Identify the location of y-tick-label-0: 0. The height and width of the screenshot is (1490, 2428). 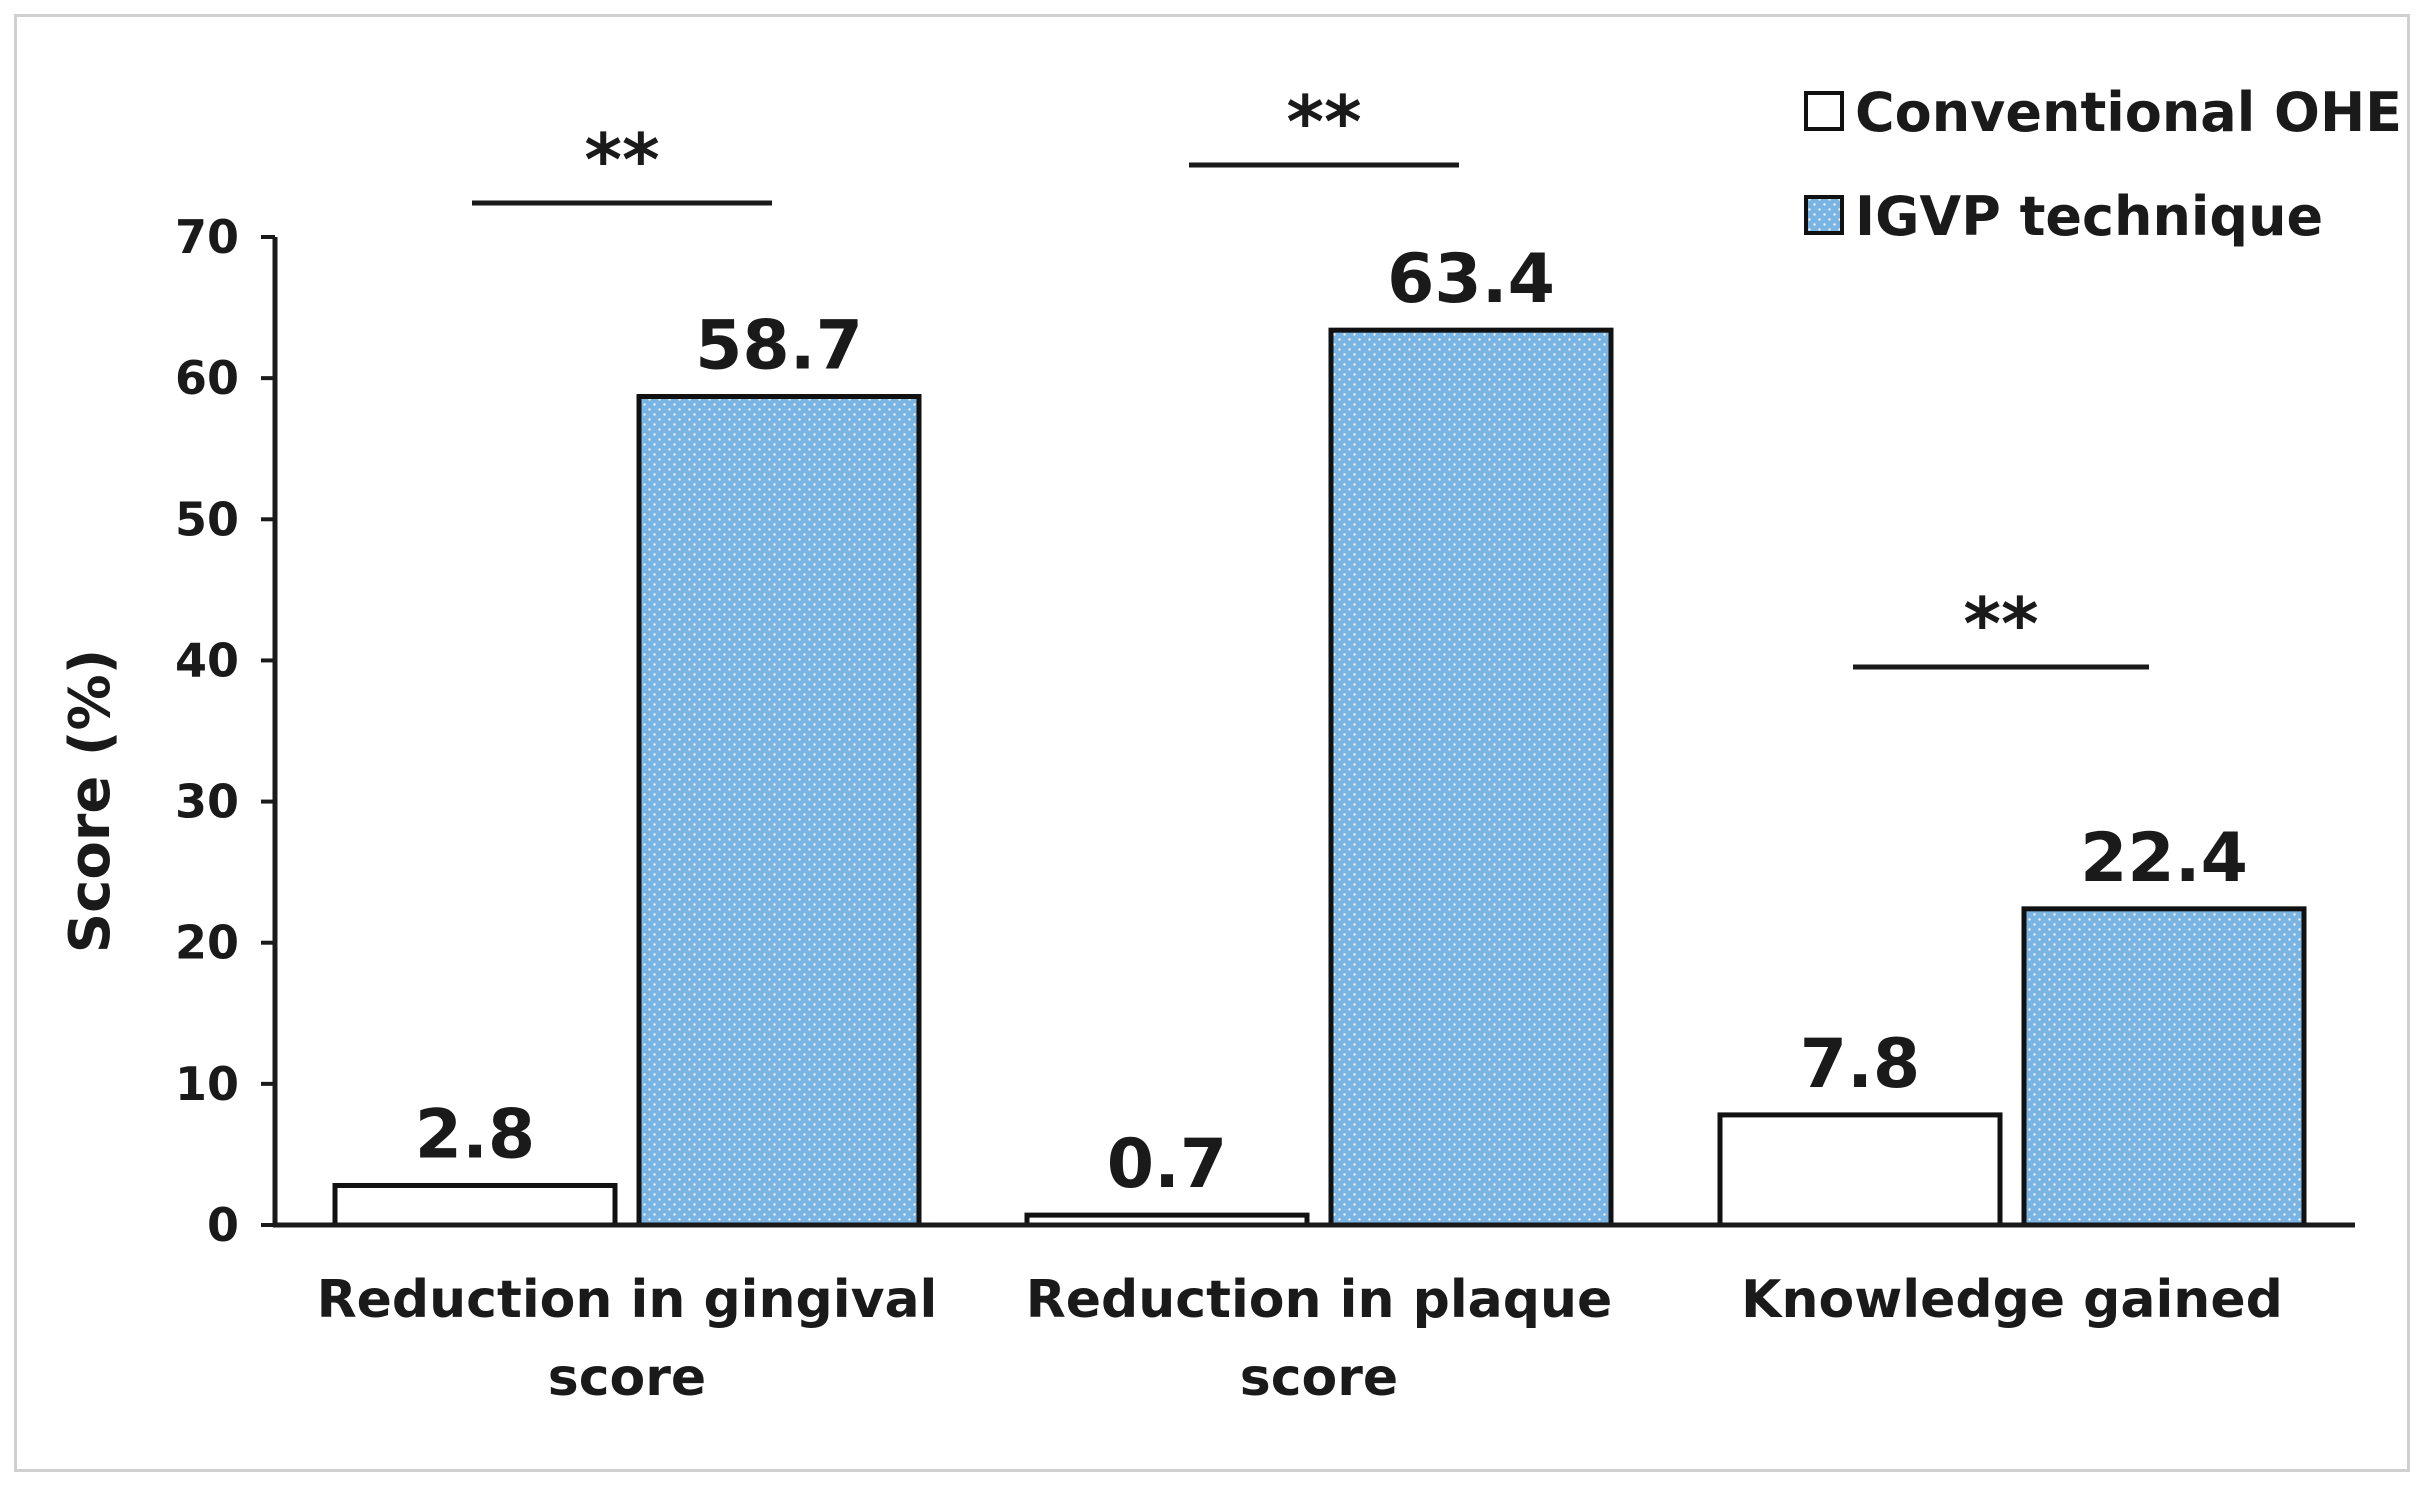
(223, 1225).